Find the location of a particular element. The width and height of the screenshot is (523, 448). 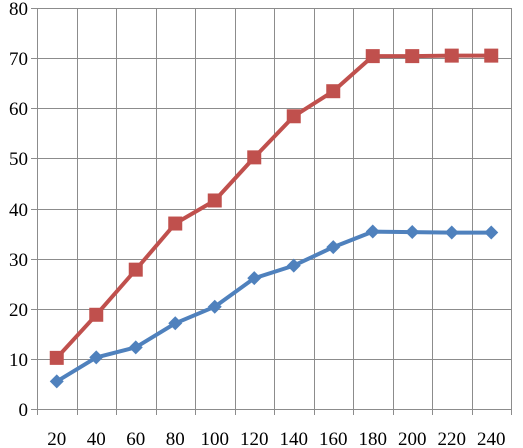

x-tick-label: 180 is located at coordinates (373, 438).